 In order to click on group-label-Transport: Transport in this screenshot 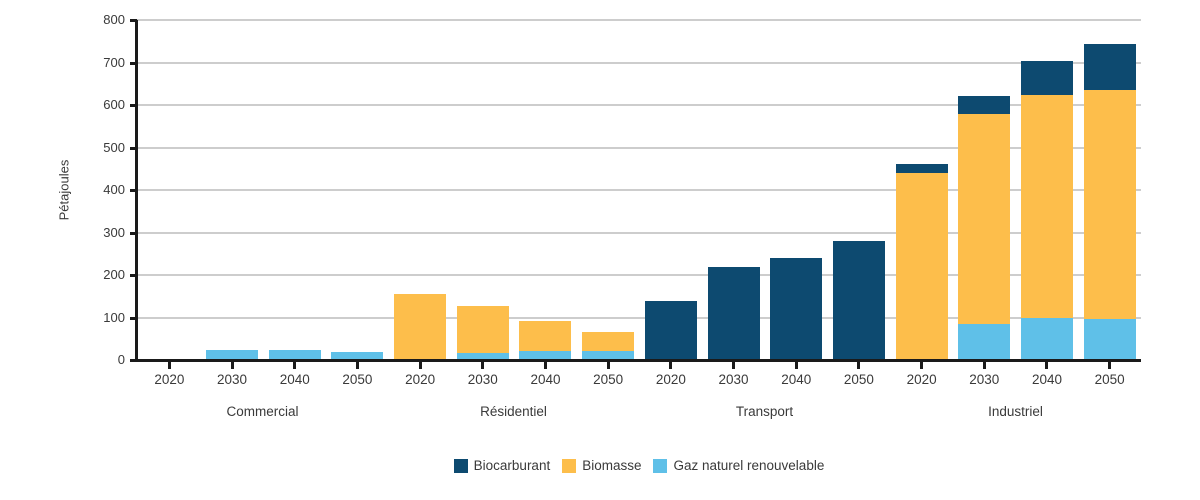, I will do `click(764, 411)`.